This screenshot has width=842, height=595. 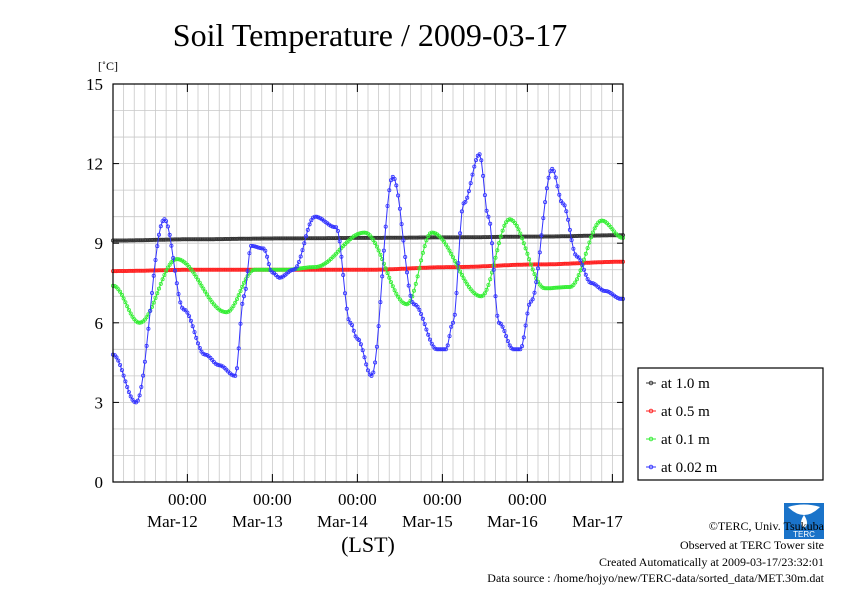 I want to click on x-tick-date-label: Mar-17, so click(x=597, y=521).